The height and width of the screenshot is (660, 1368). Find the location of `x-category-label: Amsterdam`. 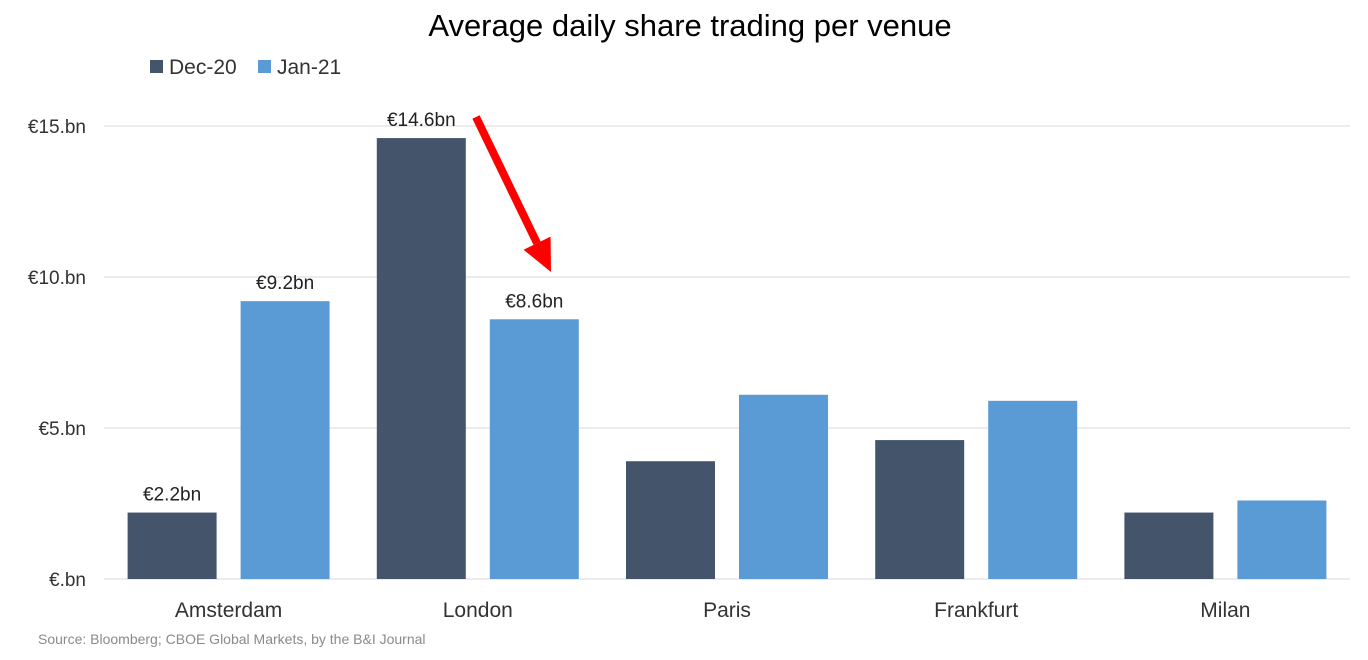

x-category-label: Amsterdam is located at coordinates (228, 610).